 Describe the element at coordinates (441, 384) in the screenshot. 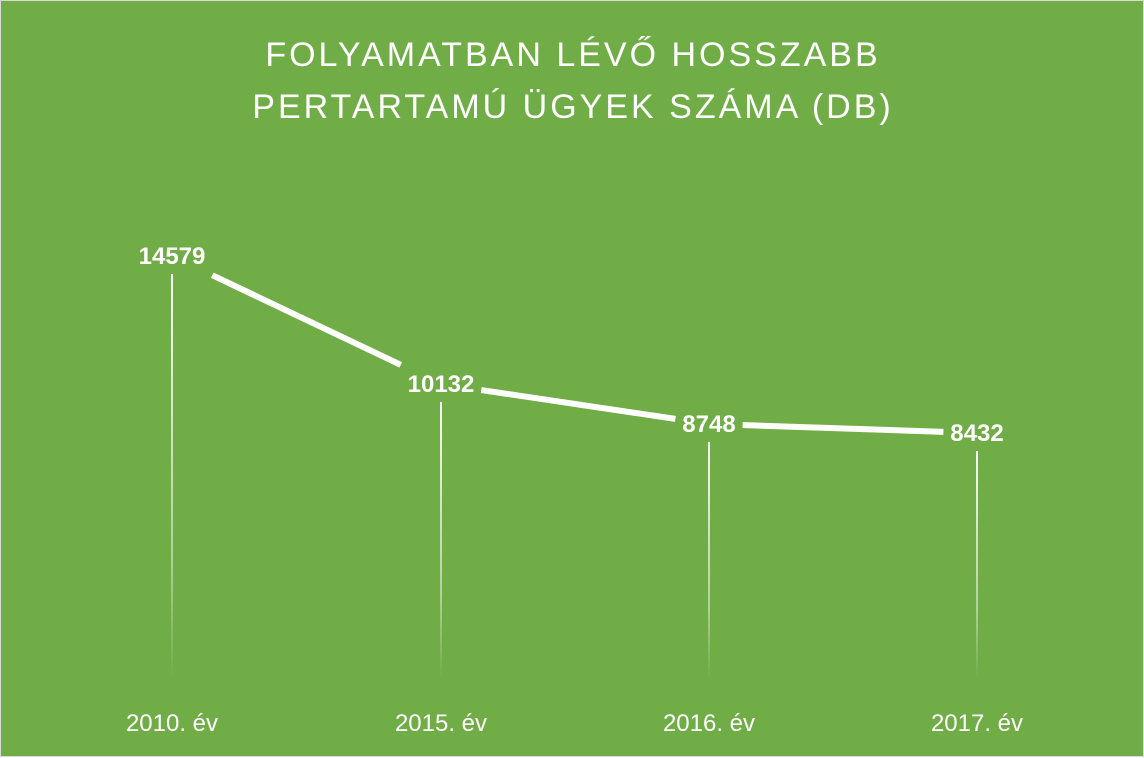

I see `data-label-2: 10132` at that location.